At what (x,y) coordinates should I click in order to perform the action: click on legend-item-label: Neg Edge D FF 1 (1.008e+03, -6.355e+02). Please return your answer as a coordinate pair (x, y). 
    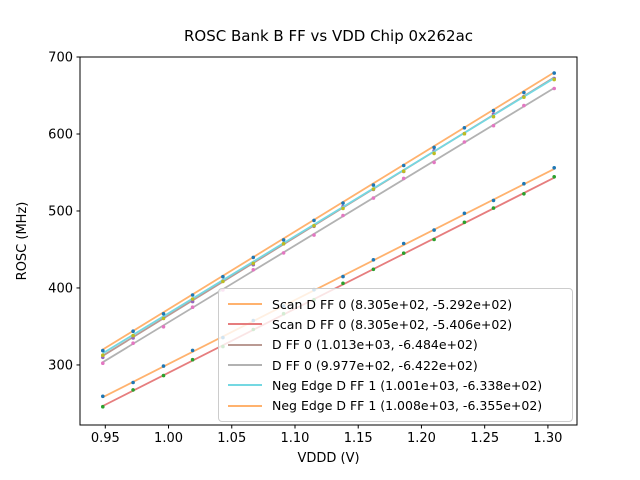
    Looking at the image, I should click on (407, 406).